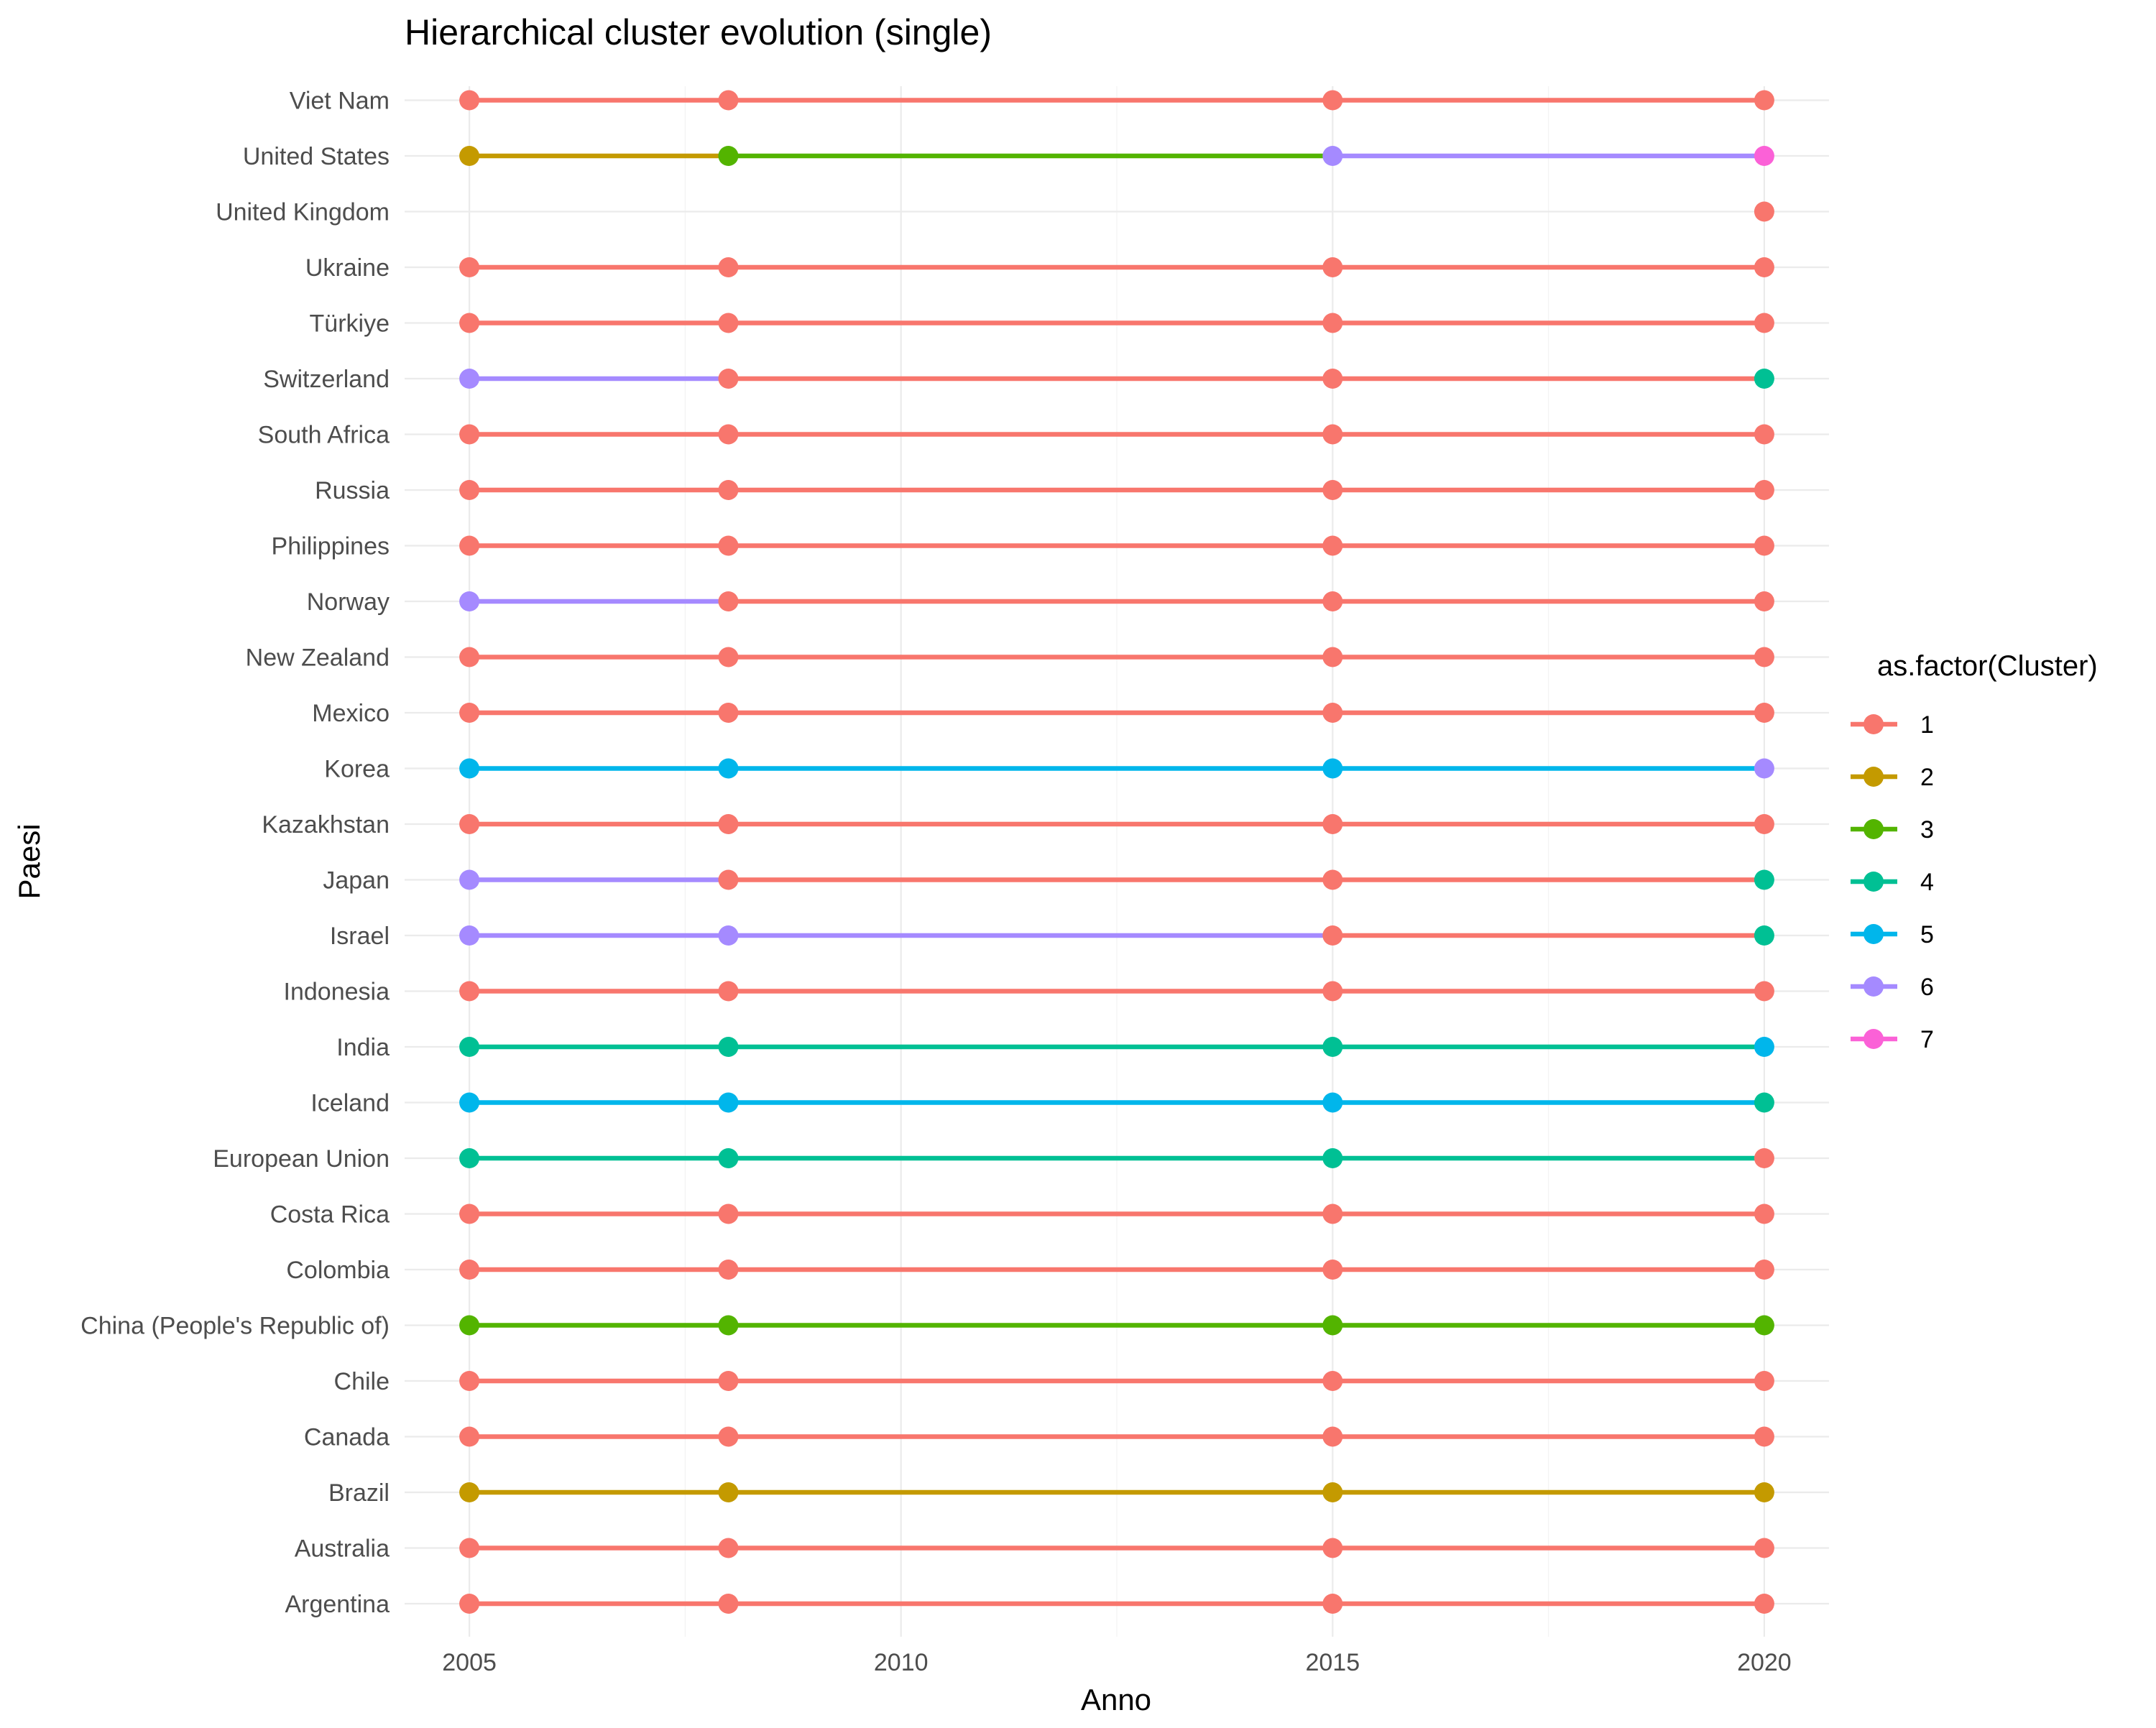 Image resolution: width=2156 pixels, height=1728 pixels. Describe the element at coordinates (1927, 934) in the screenshot. I see `legend-label: 5` at that location.